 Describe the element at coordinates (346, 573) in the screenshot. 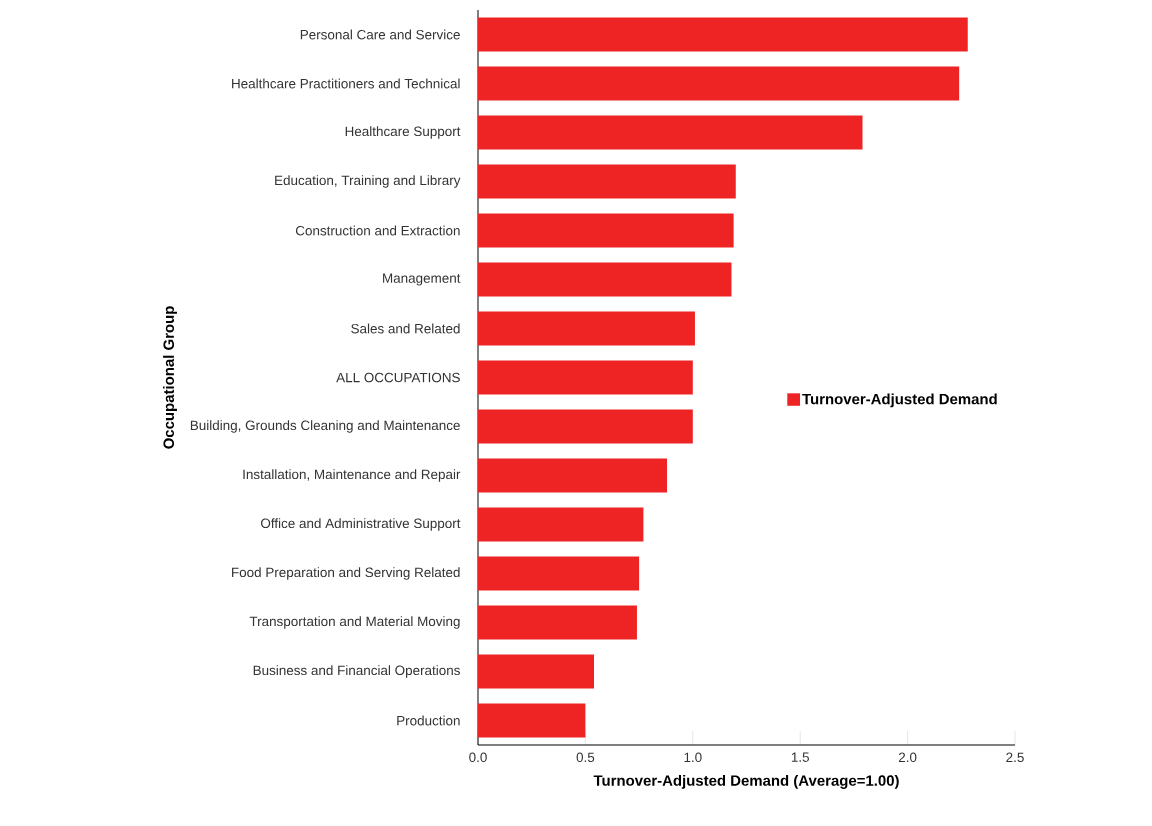

I see `y-tick-label: Food Preparation and Serving Related` at that location.